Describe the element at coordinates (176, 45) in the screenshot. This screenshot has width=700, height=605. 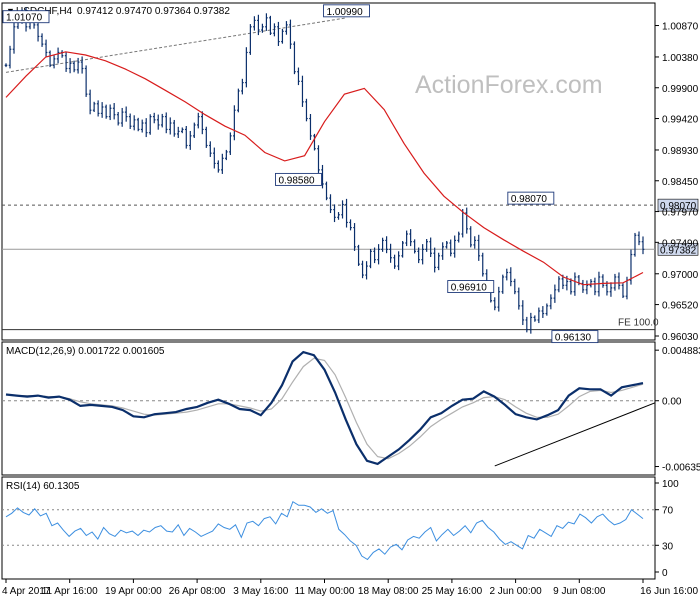
I see `price-trendline` at that location.